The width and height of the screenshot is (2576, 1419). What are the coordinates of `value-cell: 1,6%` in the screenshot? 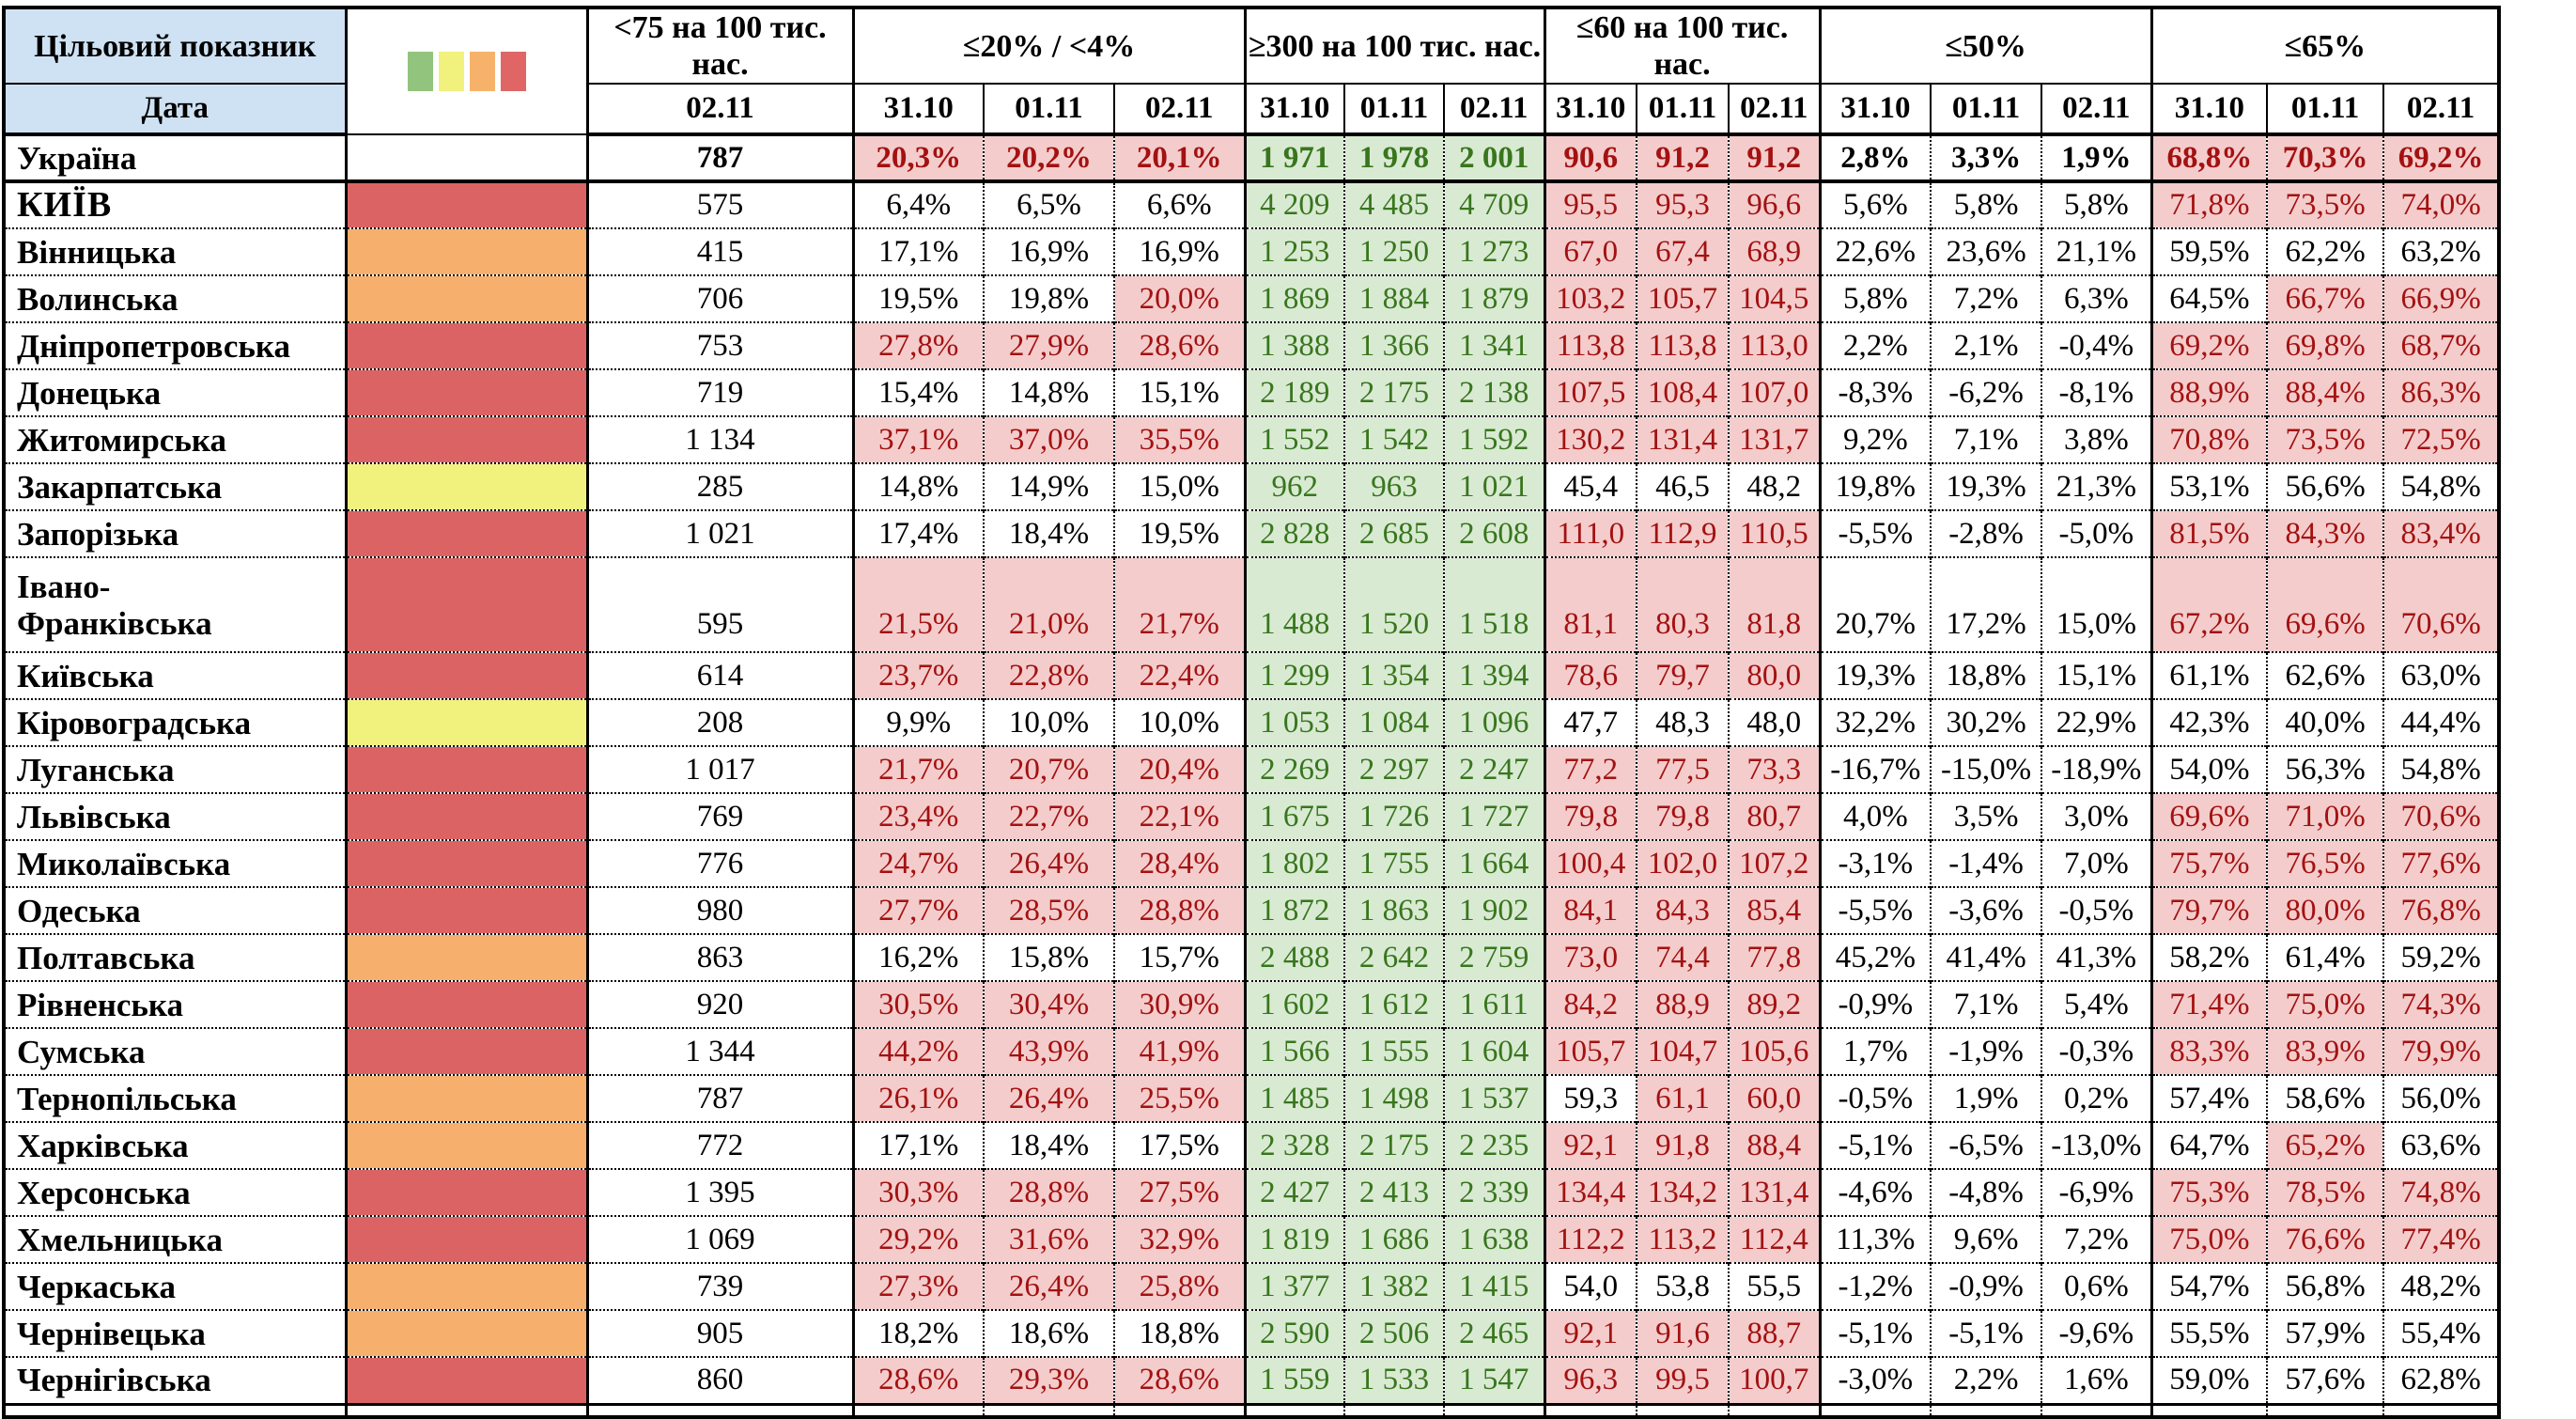 It's located at (2096, 1380).